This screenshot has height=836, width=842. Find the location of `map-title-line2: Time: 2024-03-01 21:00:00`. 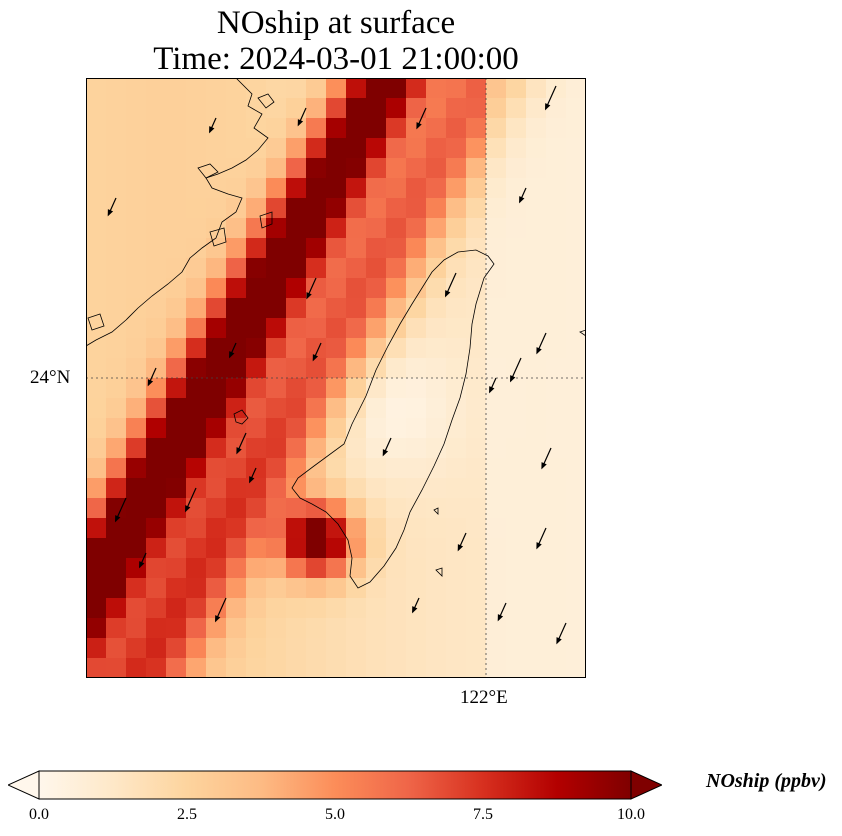

map-title-line2: Time: 2024-03-01 21:00:00 is located at coordinates (336, 59).